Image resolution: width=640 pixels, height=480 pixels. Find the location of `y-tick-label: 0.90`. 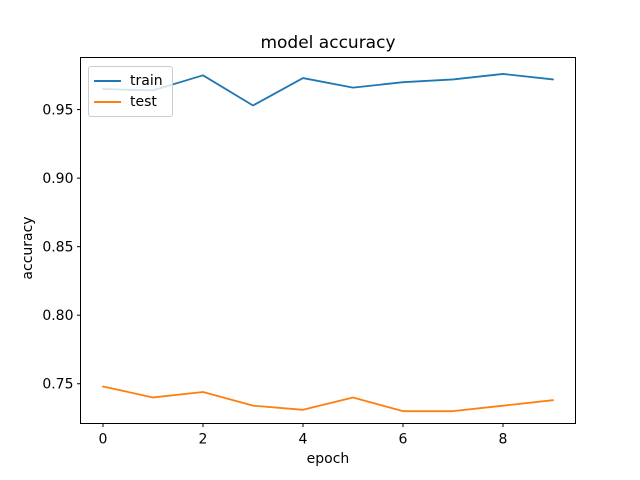

y-tick-label: 0.90 is located at coordinates (57, 179).